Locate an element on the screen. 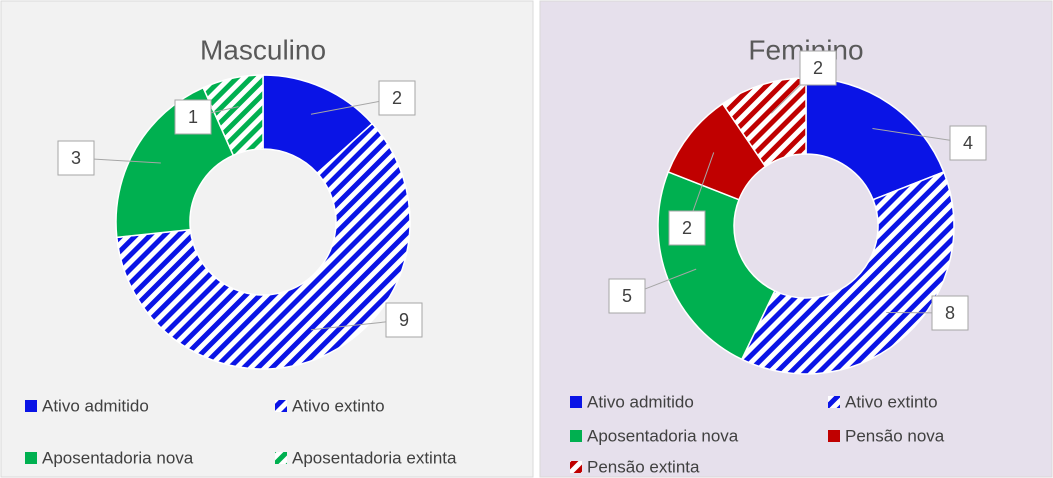  data-label: 9 is located at coordinates (404, 320).